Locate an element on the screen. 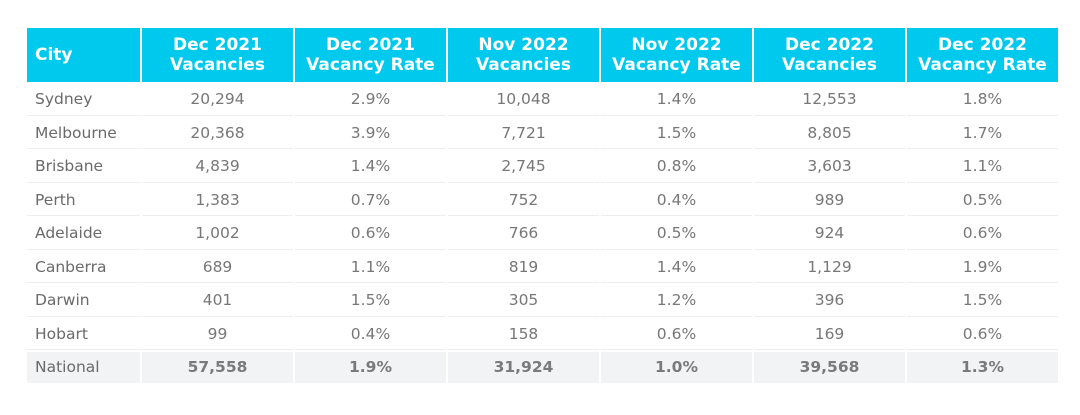 This screenshot has width=1080, height=415. table-row: Perth 1,383 0.7% 752 0.4% 989 0.5% is located at coordinates (542, 200).